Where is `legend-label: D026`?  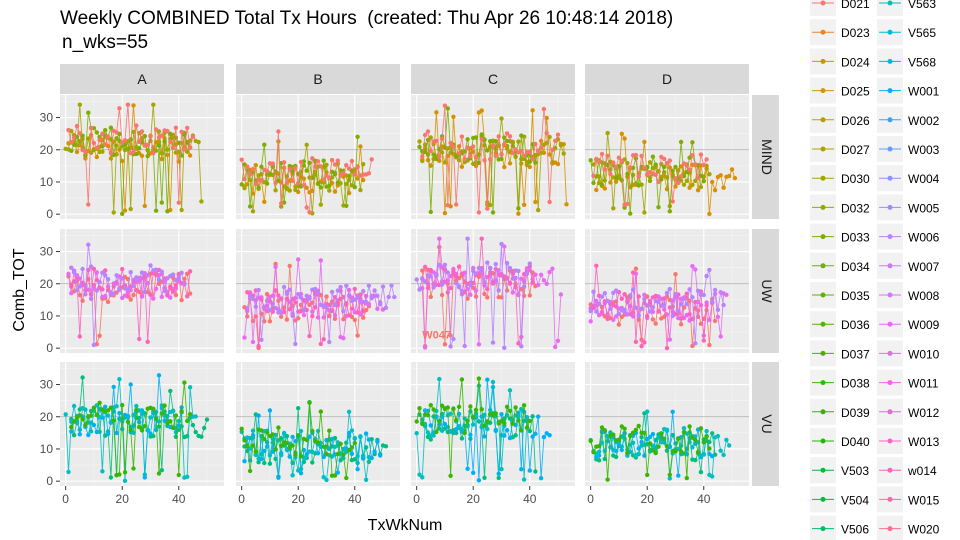 legend-label: D026 is located at coordinates (855, 121).